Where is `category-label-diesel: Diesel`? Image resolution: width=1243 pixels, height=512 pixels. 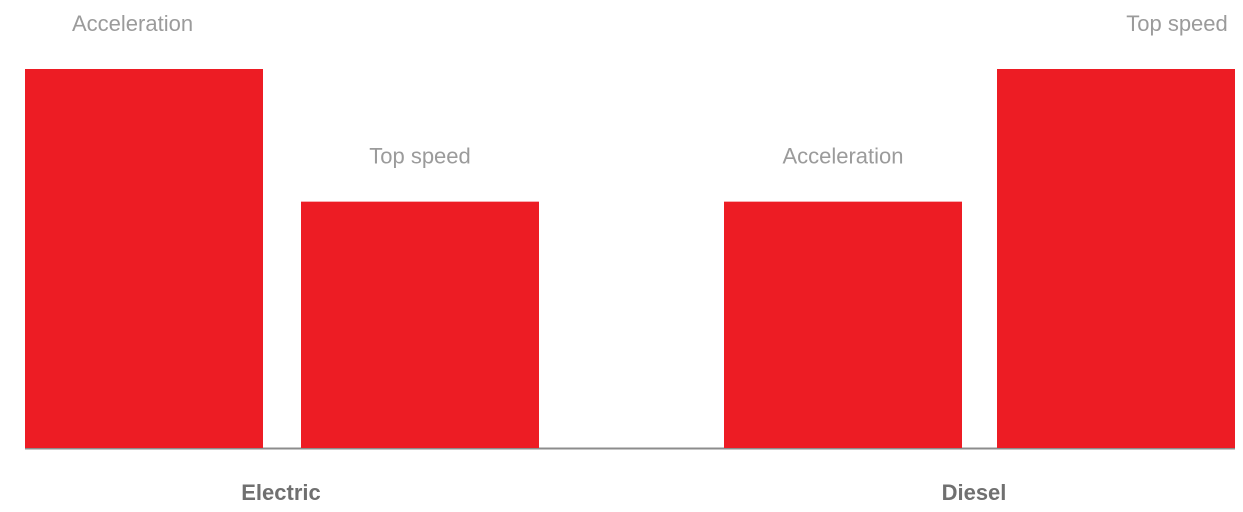
category-label-diesel: Diesel is located at coordinates (974, 492).